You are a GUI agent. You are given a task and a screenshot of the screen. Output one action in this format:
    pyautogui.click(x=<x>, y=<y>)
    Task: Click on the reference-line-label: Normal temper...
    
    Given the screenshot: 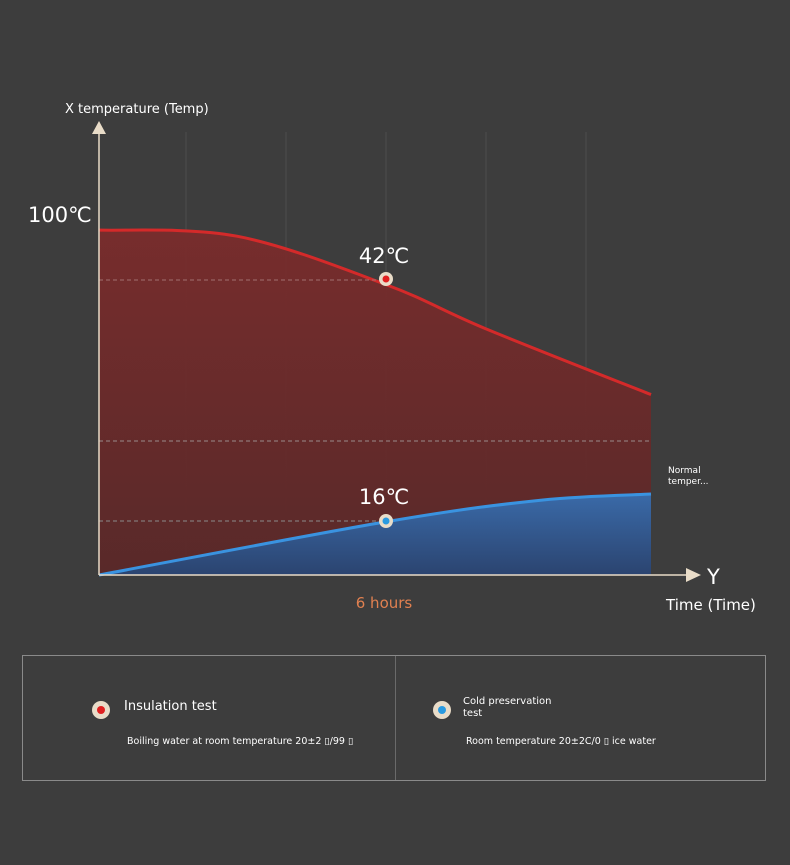 What is the action you would take?
    pyautogui.click(x=688, y=476)
    